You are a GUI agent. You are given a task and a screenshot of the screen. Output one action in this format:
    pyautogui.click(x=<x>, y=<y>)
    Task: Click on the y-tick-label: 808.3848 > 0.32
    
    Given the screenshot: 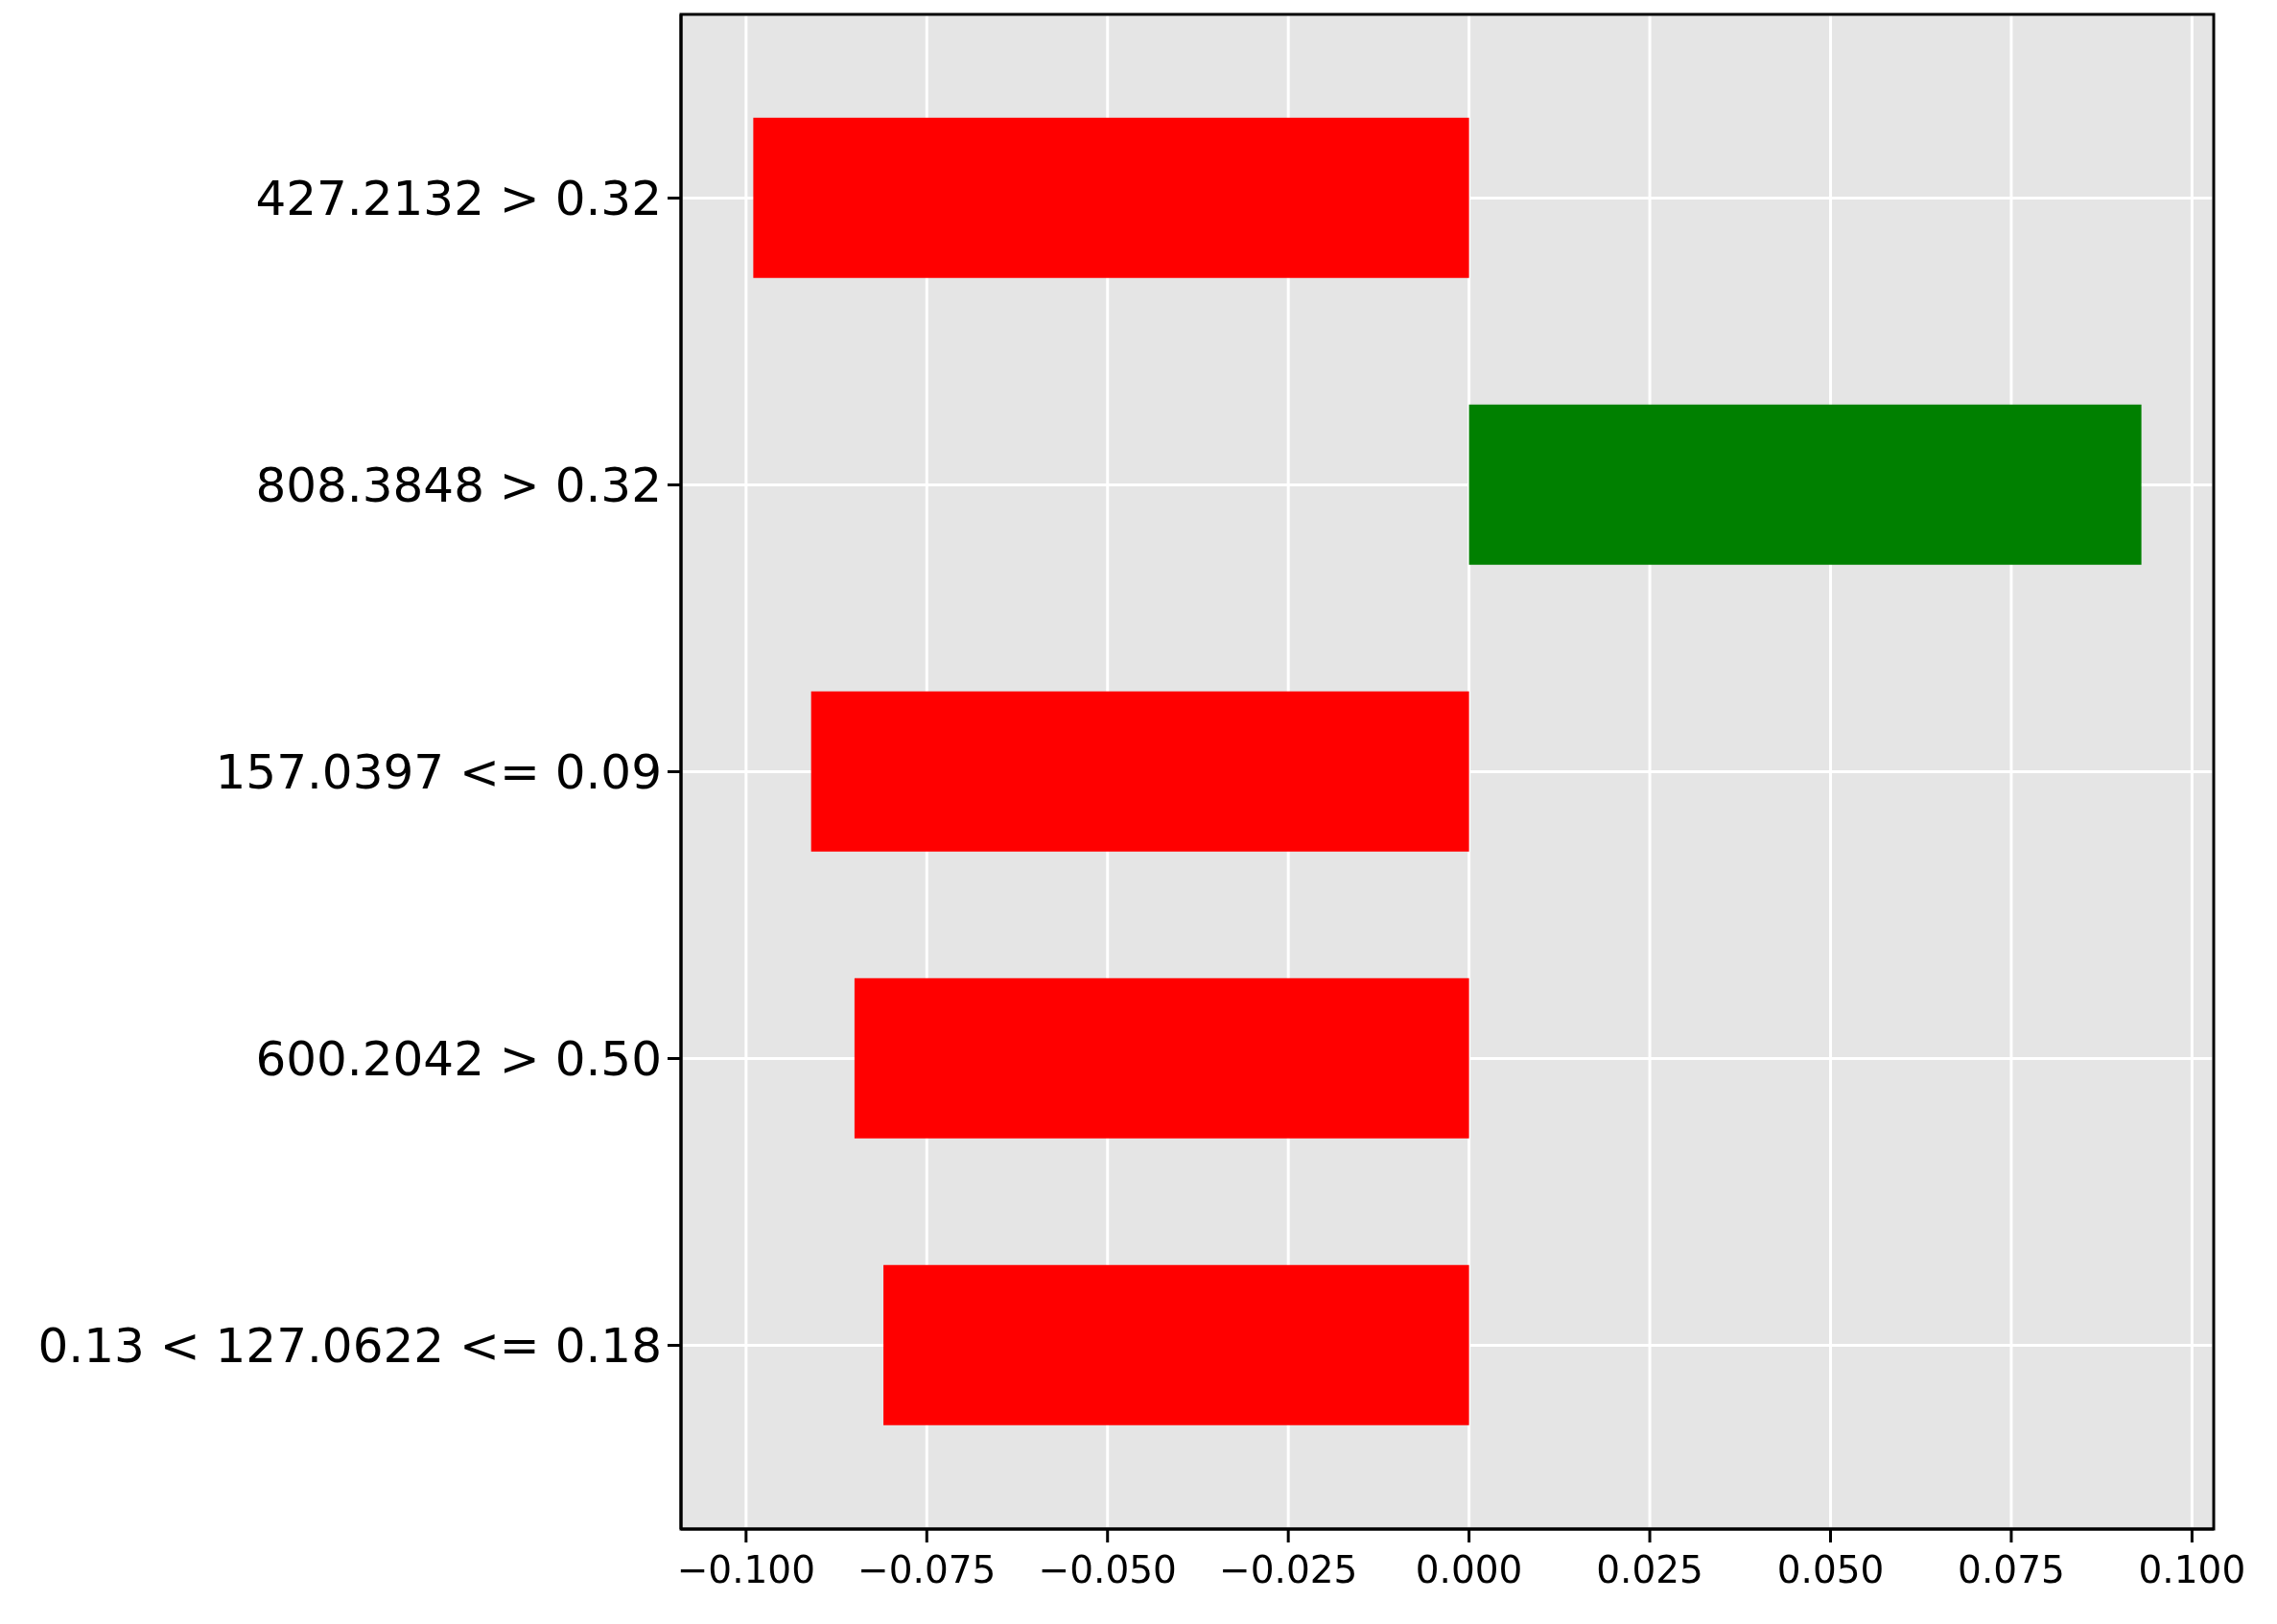 What is the action you would take?
    pyautogui.click(x=458, y=486)
    